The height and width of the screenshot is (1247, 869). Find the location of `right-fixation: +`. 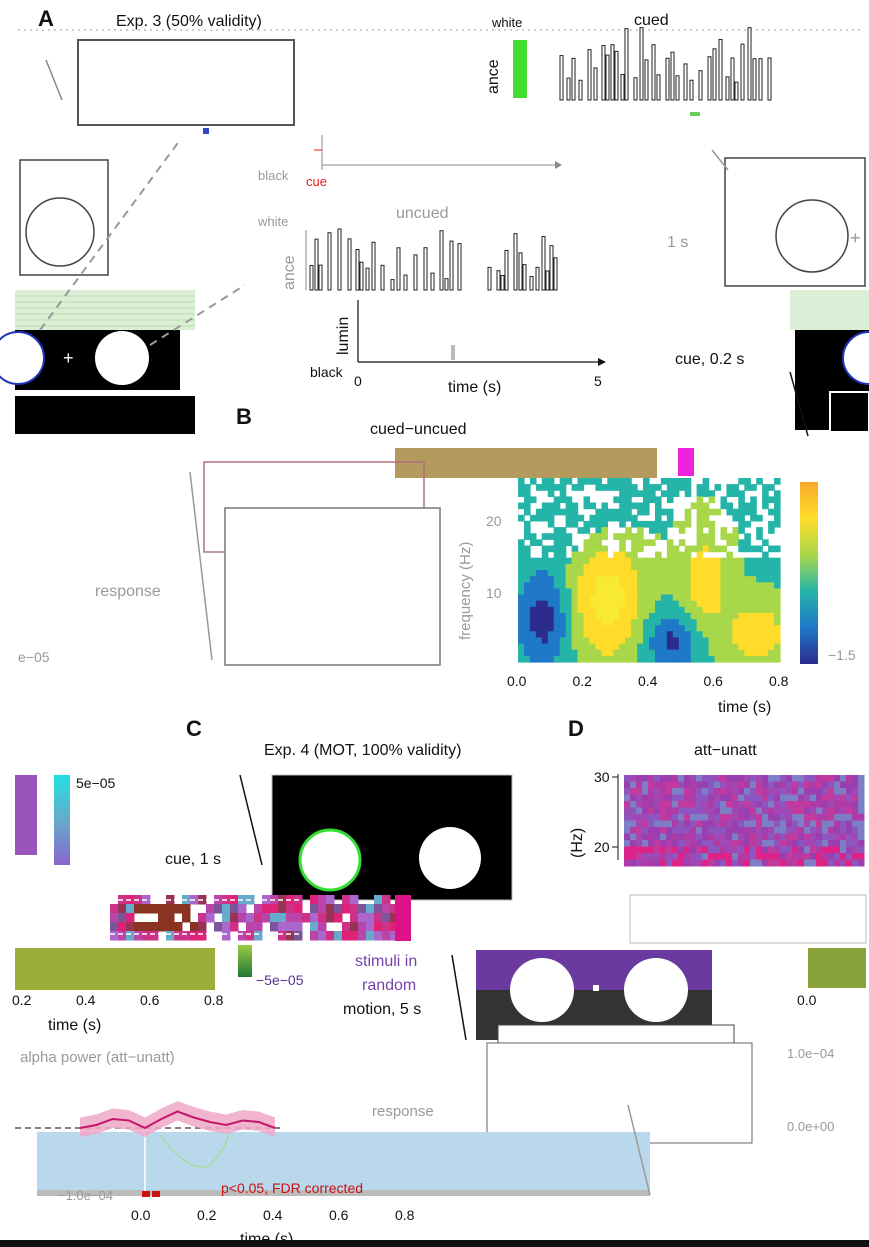

right-fixation: + is located at coordinates (855, 238).